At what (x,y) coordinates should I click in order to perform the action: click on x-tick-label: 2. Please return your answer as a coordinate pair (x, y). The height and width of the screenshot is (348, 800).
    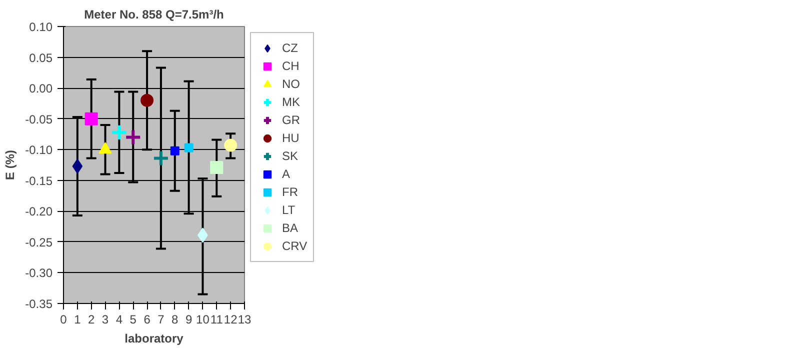
    Looking at the image, I should click on (92, 319).